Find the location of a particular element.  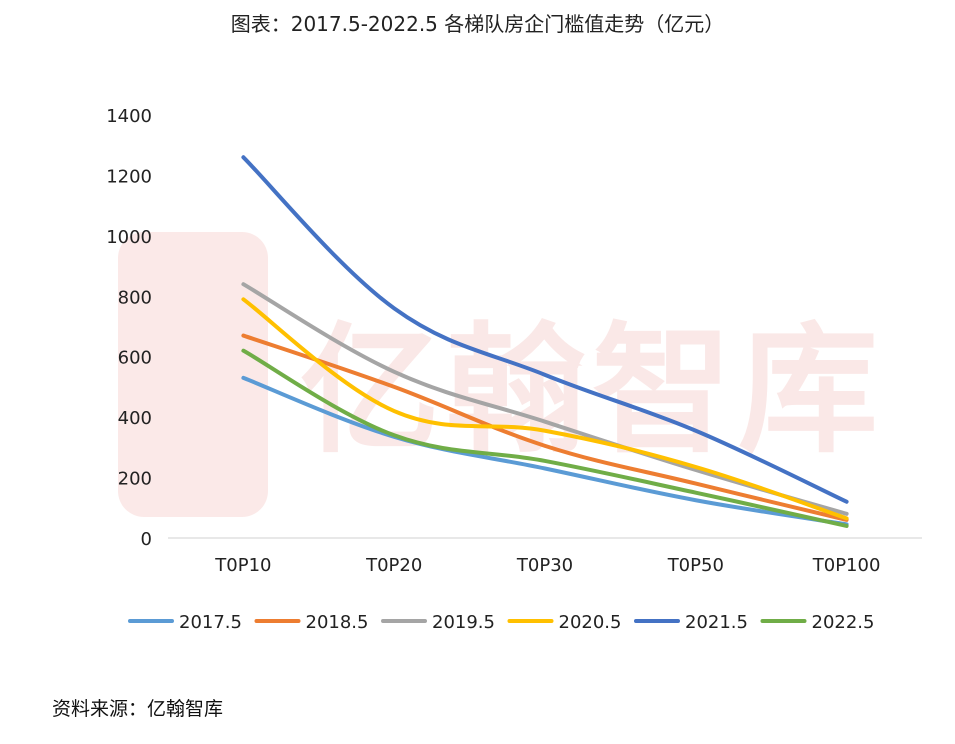

legend-label: 2017.5 is located at coordinates (210, 622).